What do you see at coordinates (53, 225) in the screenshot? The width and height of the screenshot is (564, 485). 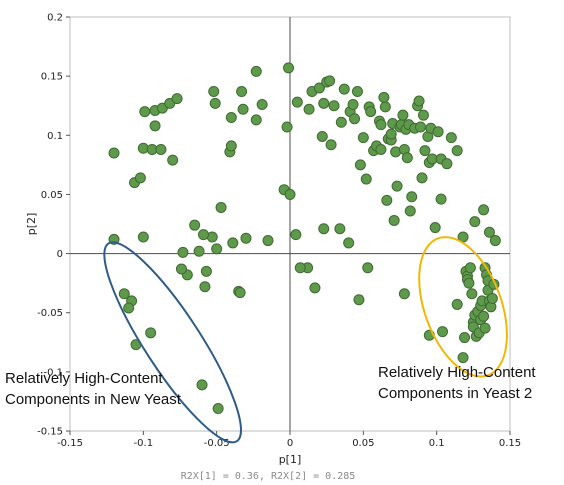 I see `y-axis-ticks: -0.15 -0.1 -0.05 0 0.05 0.1 0.15 0.2` at bounding box center [53, 225].